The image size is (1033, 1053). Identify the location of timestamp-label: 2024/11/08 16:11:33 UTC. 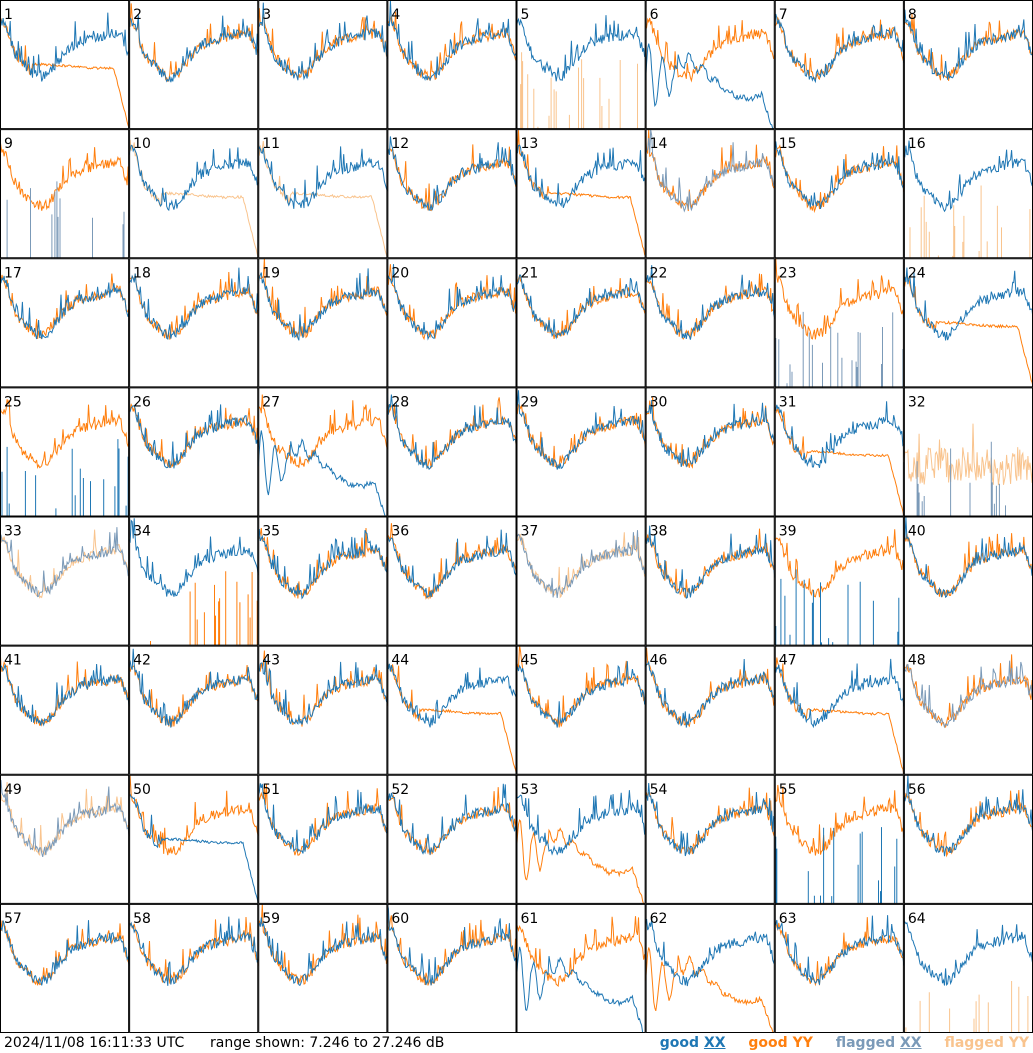
(94, 1043).